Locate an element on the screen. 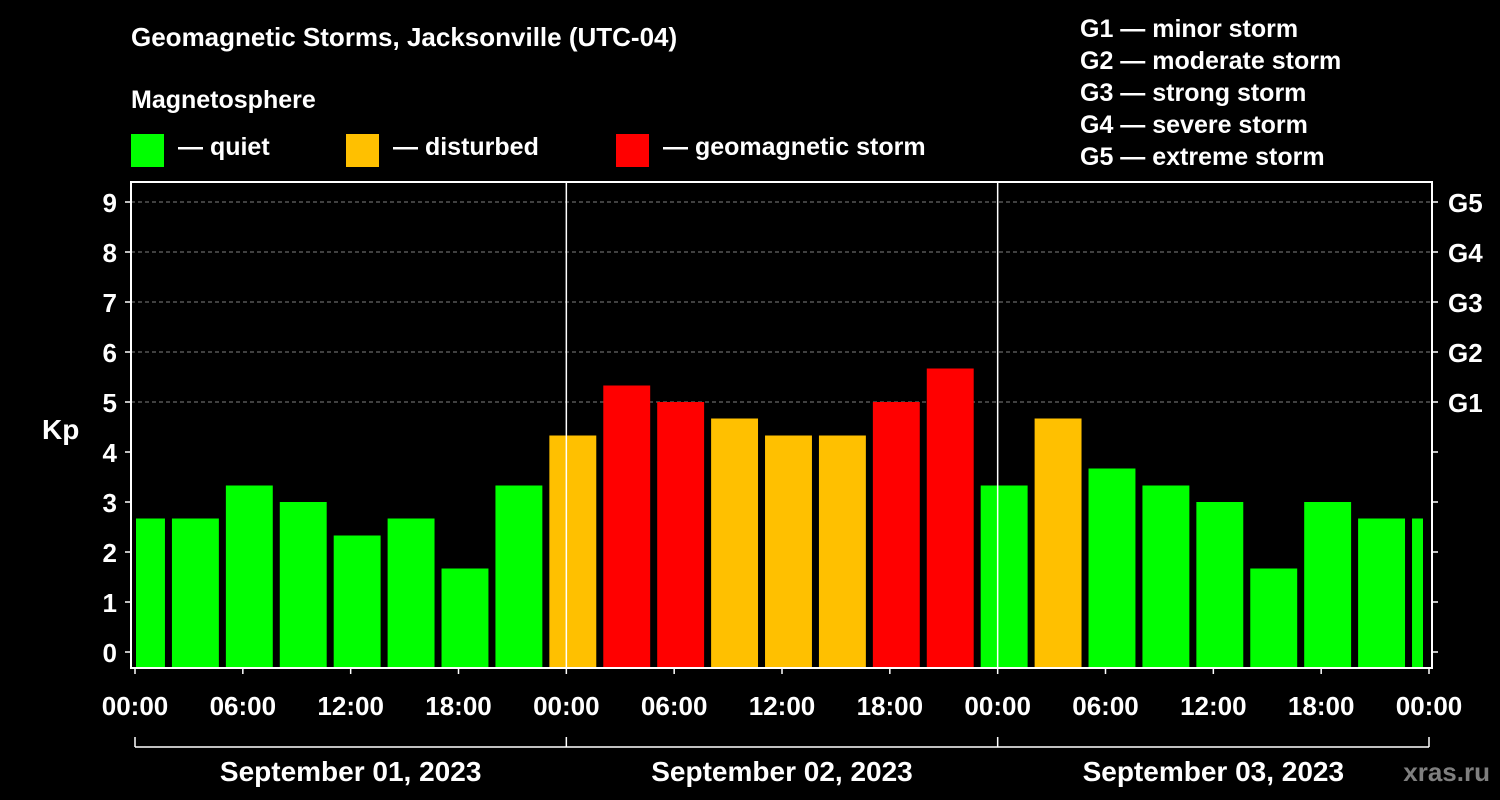 This screenshot has height=800, width=1500. y-tick-label: 5 is located at coordinates (110, 403).